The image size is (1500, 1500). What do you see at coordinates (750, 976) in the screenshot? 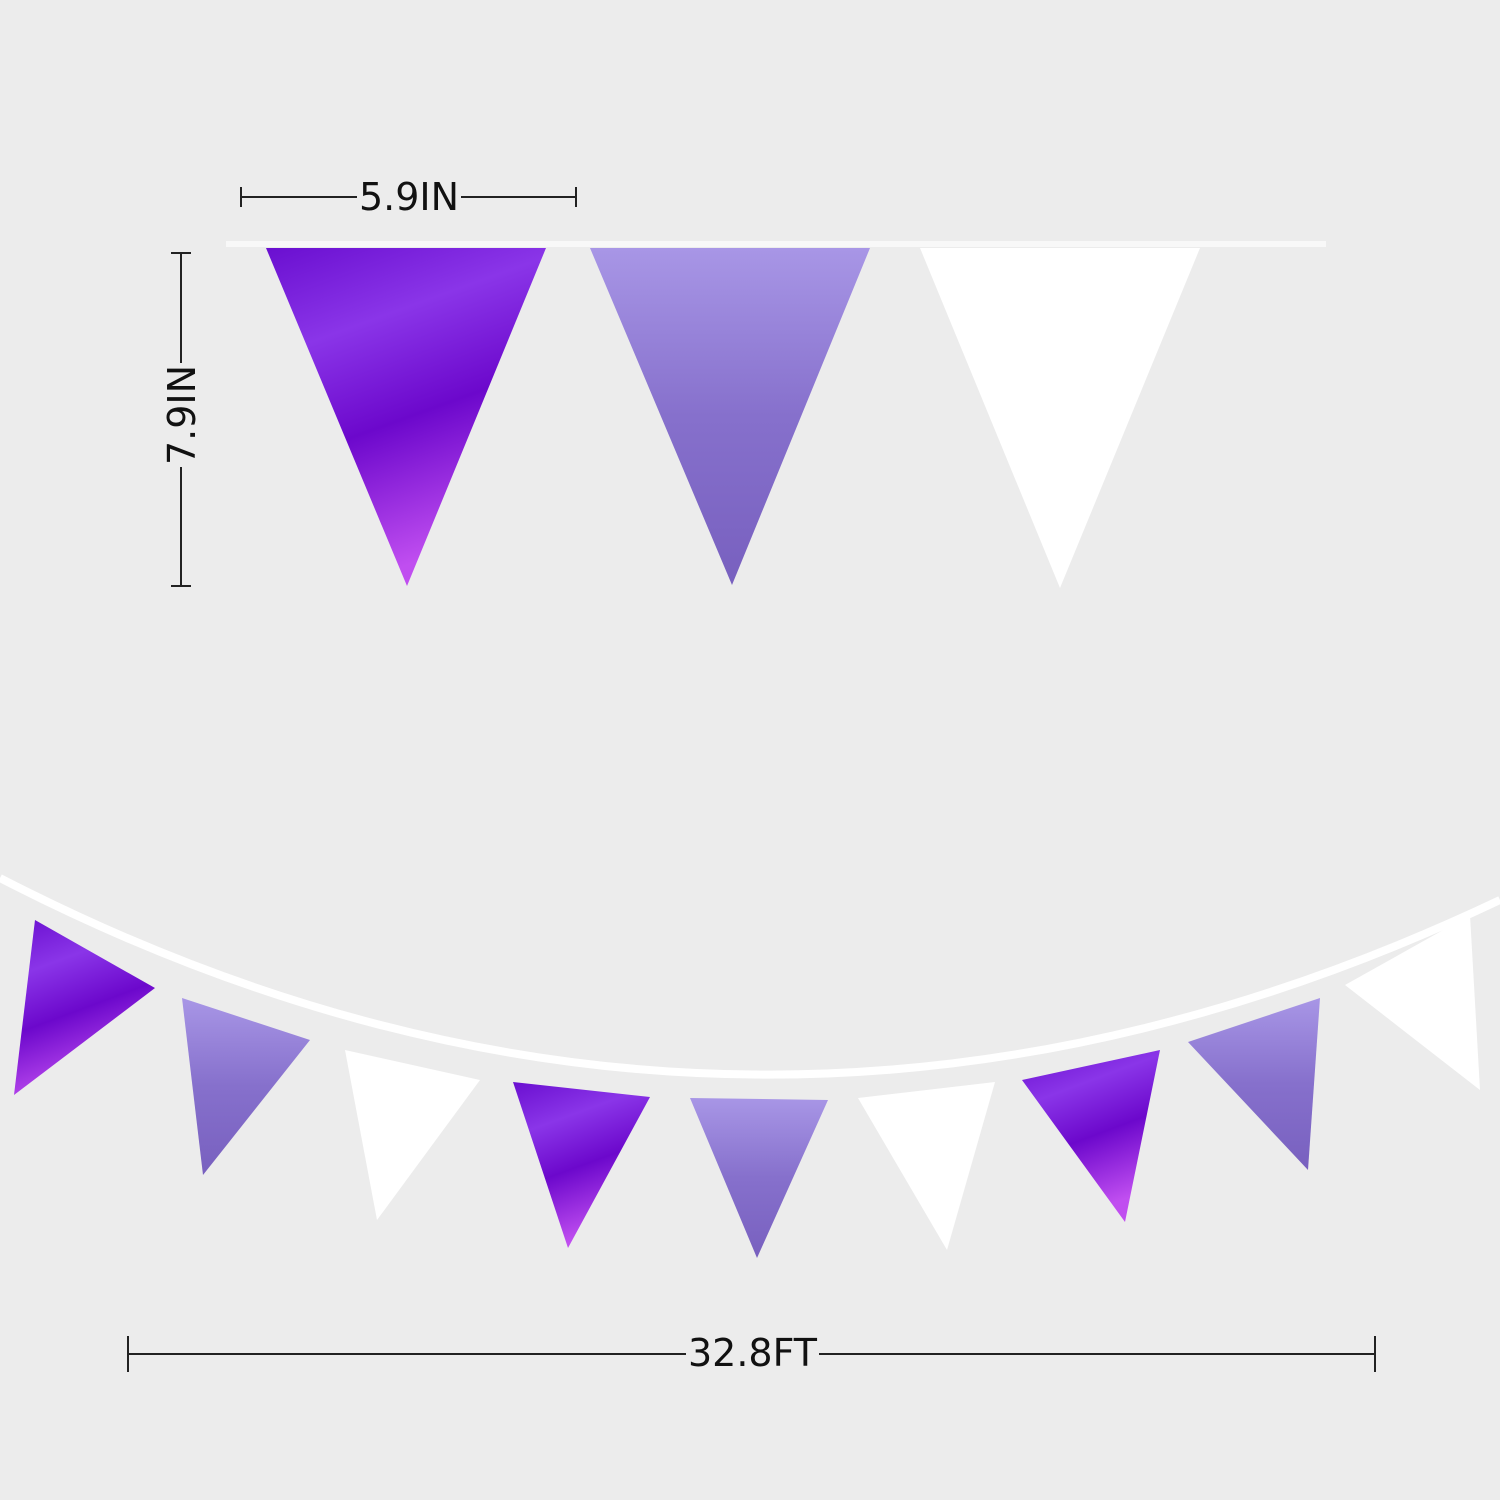
I see `garland-string` at bounding box center [750, 976].